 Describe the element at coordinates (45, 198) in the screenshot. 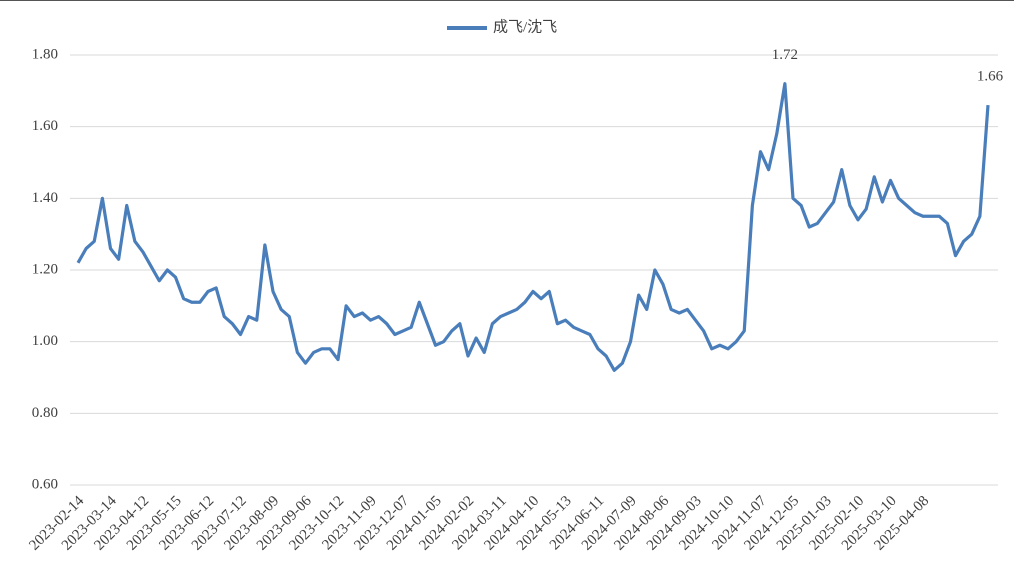

I see `y-tick-label: 1.40` at that location.